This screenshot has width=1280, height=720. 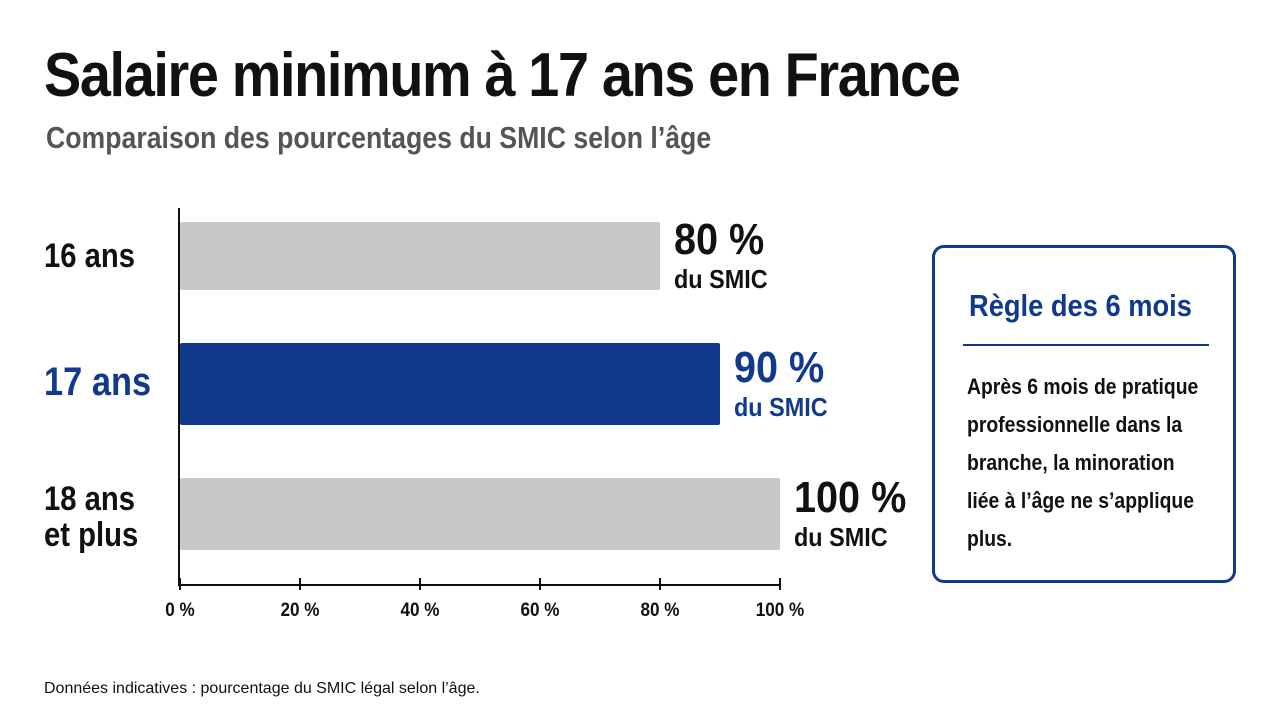 I want to click on value-percent: 90 %, so click(x=779, y=367).